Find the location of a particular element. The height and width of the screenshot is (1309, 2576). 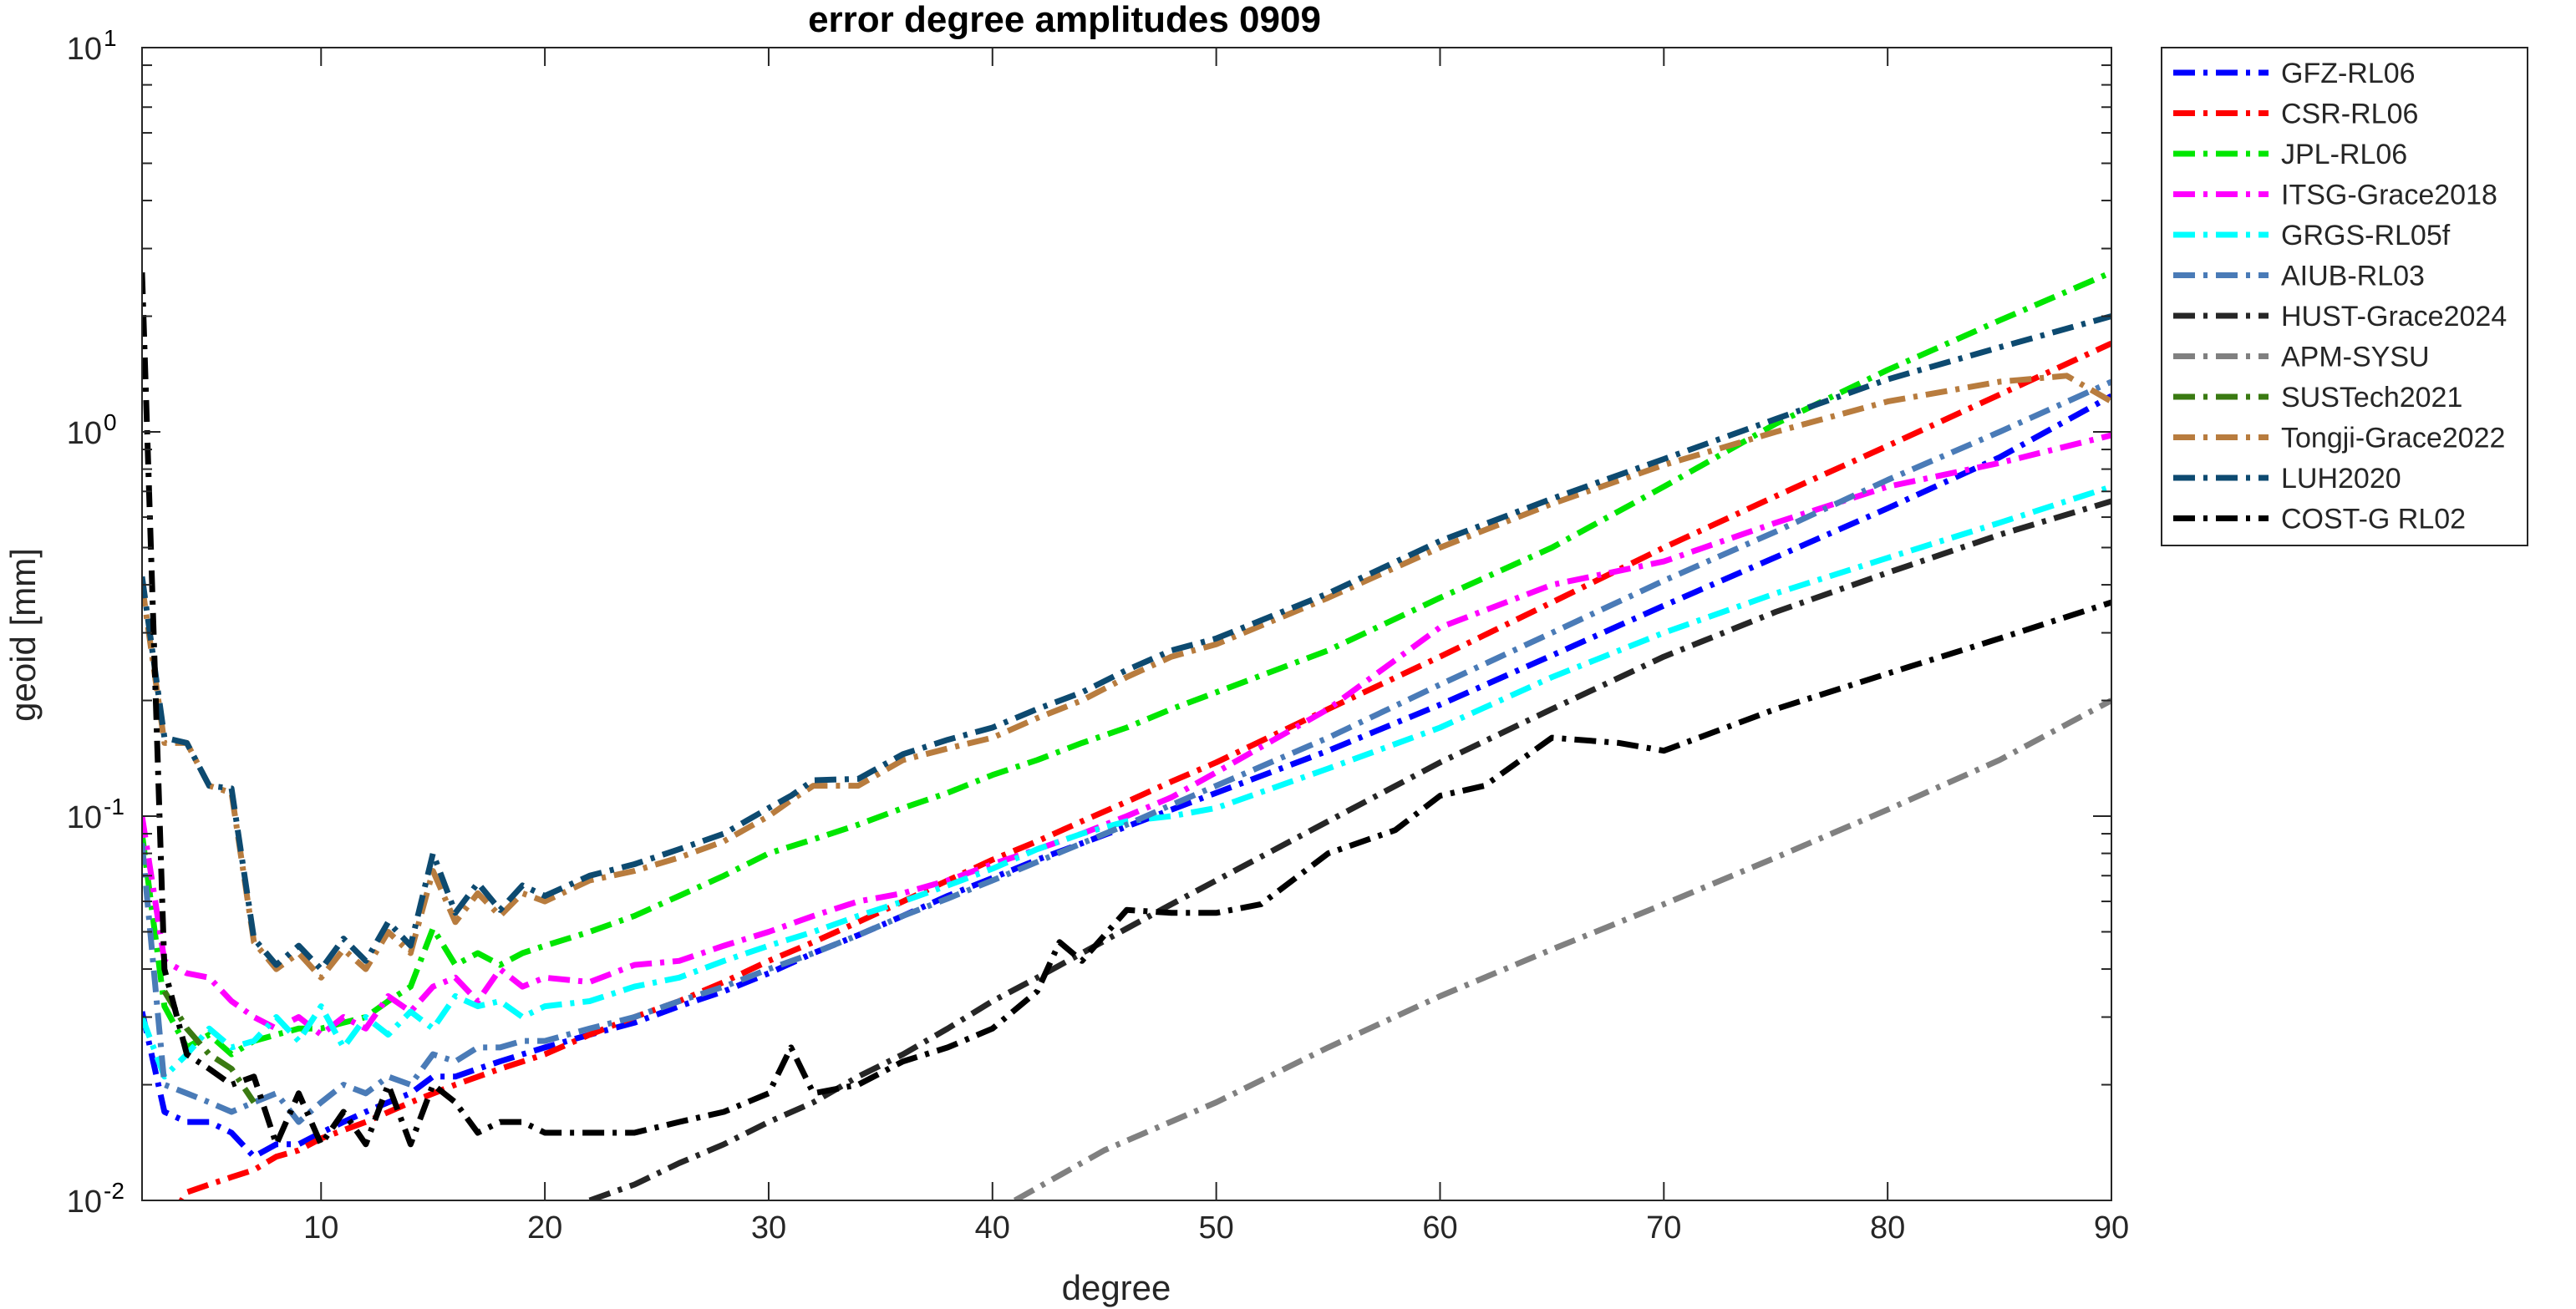

y-tick-exponent: -1 is located at coordinates (114, 806).